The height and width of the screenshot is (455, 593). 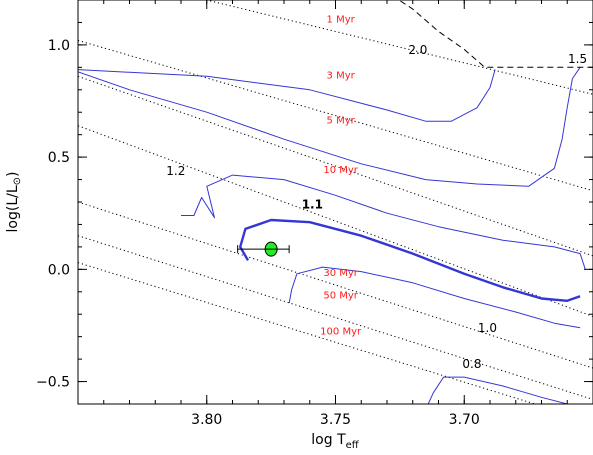 What do you see at coordinates (335, 420) in the screenshot?
I see `x-tick-label: 3.75` at bounding box center [335, 420].